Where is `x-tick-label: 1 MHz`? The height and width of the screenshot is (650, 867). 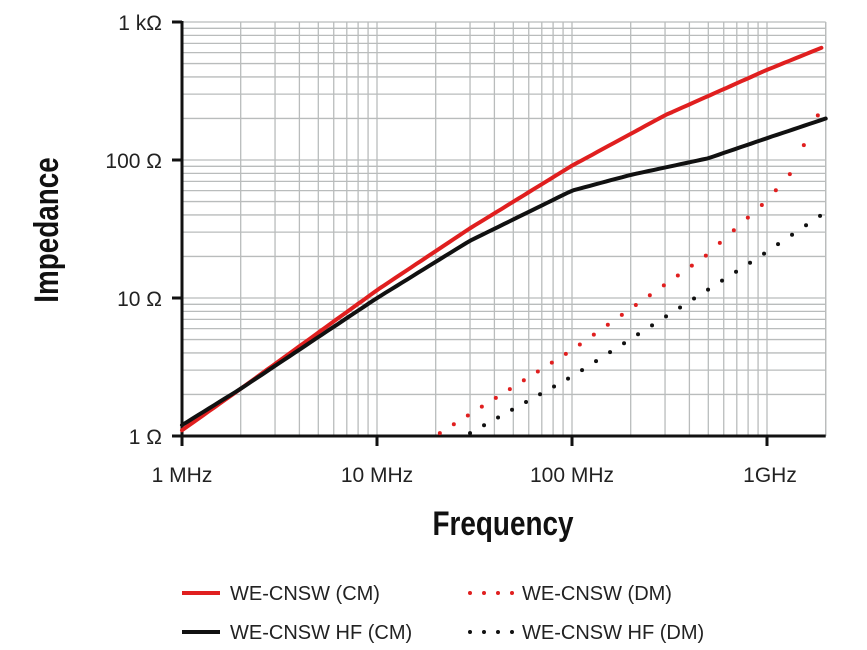 x-tick-label: 1 MHz is located at coordinates (182, 475).